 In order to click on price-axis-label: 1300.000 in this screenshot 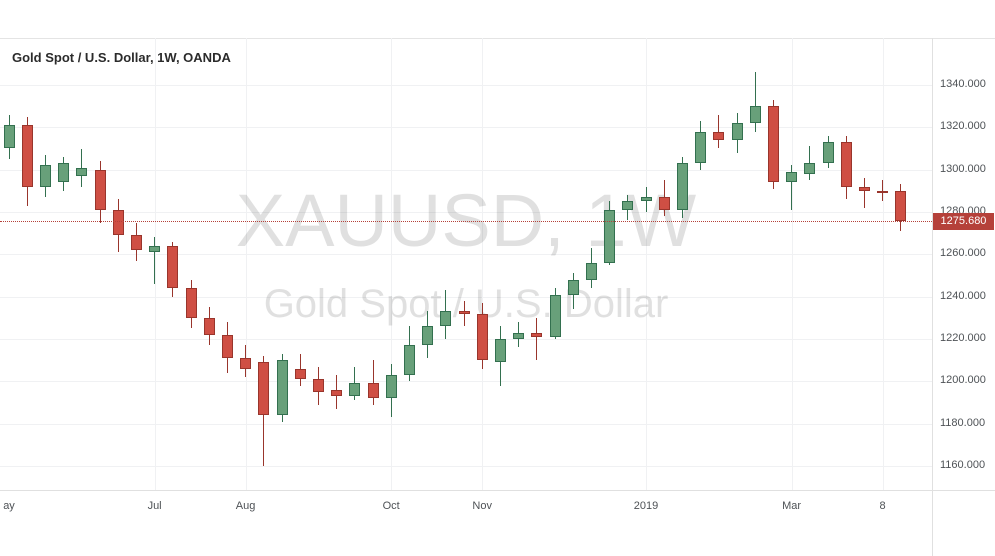, I will do `click(963, 168)`.